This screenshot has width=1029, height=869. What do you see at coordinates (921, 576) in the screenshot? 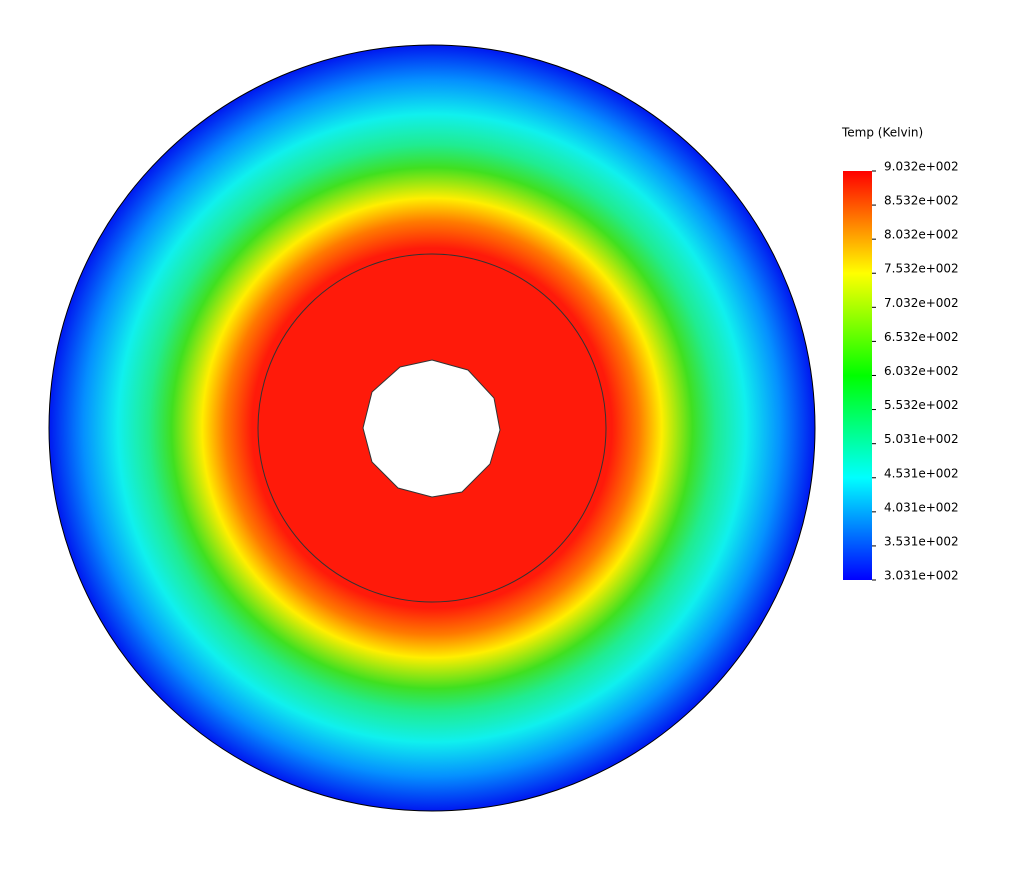
I see `colorbar-tick-label: 3.031e+002` at bounding box center [921, 576].